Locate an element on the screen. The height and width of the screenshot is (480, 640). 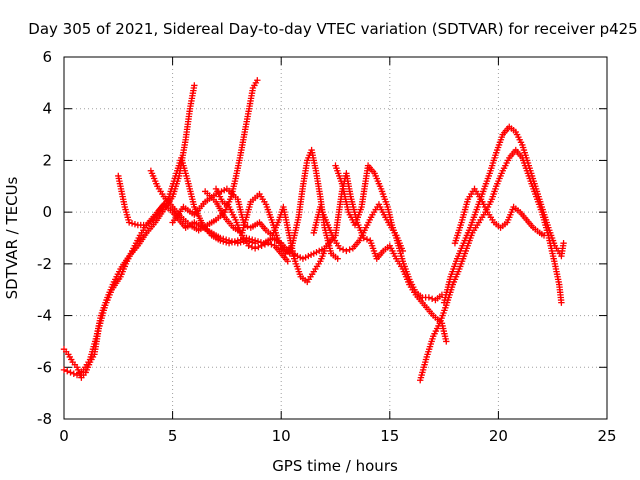
series-trace-h is located at coordinates (389, 233).